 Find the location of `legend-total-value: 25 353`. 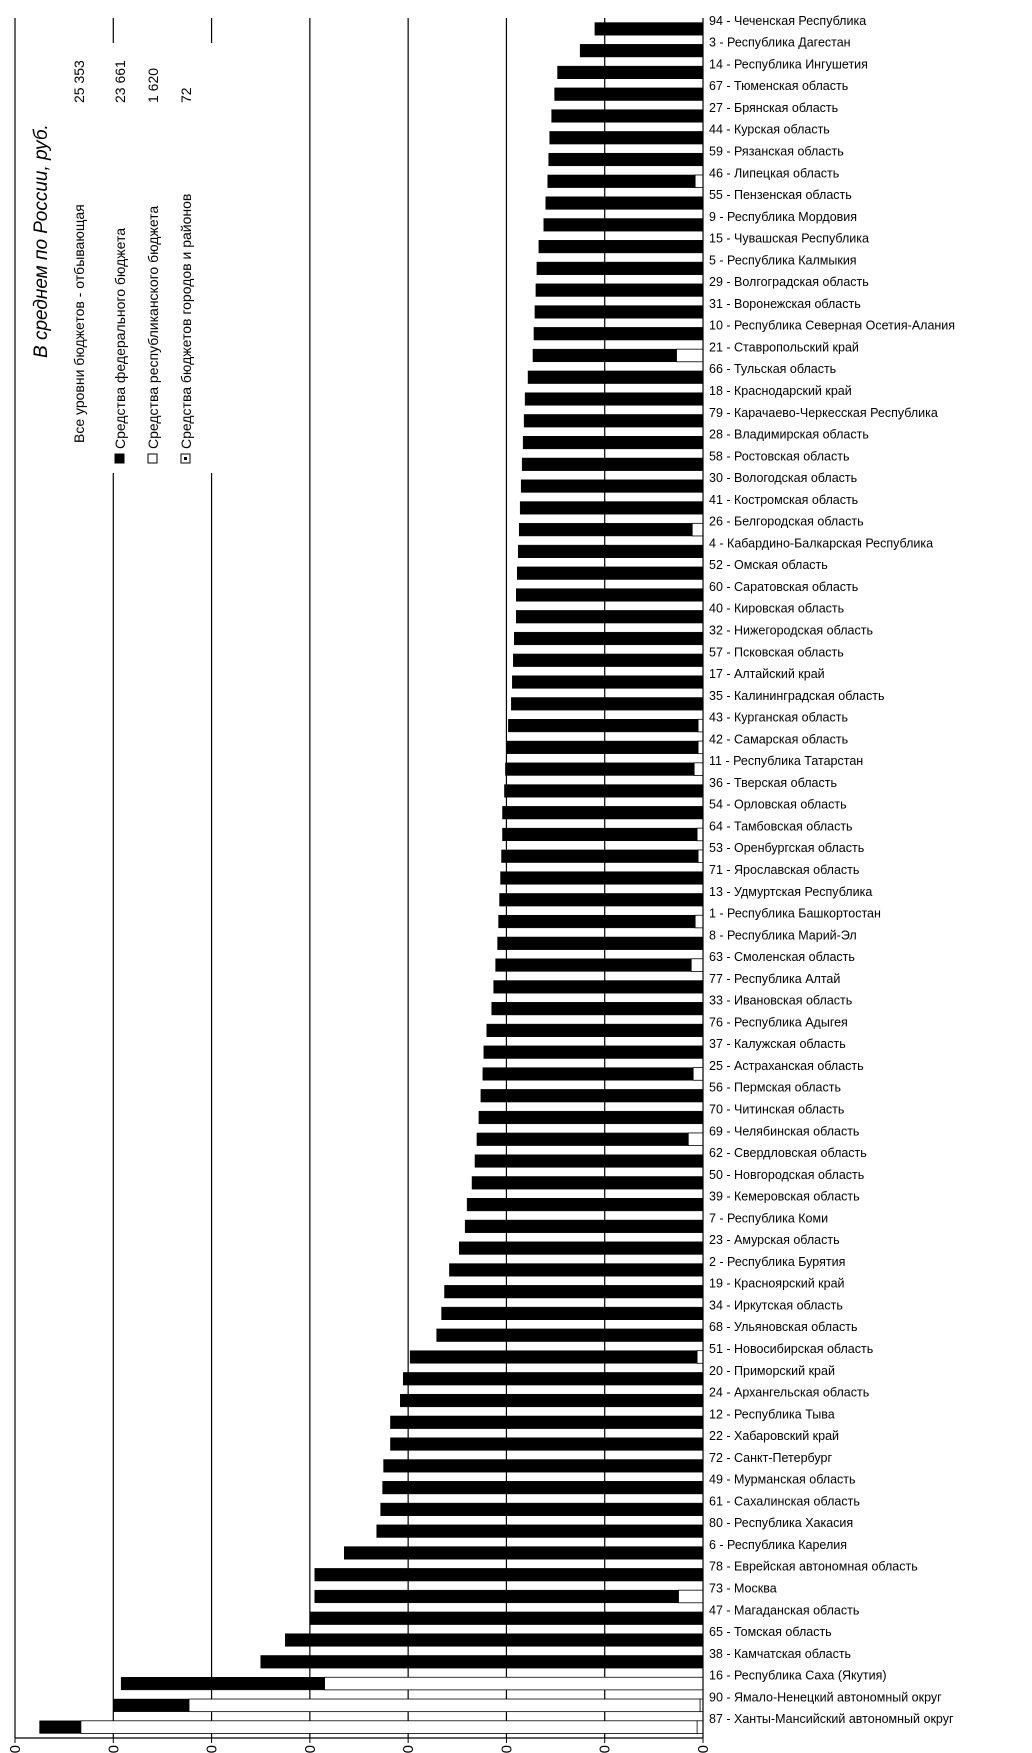

legend-total-value: 25 353 is located at coordinates (79, 81).